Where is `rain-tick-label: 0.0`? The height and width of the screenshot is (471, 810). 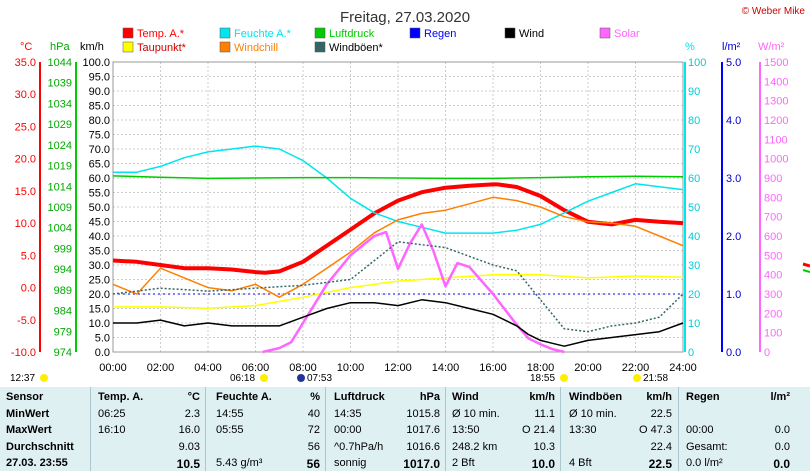
rain-tick-label: 0.0 is located at coordinates (733, 353).